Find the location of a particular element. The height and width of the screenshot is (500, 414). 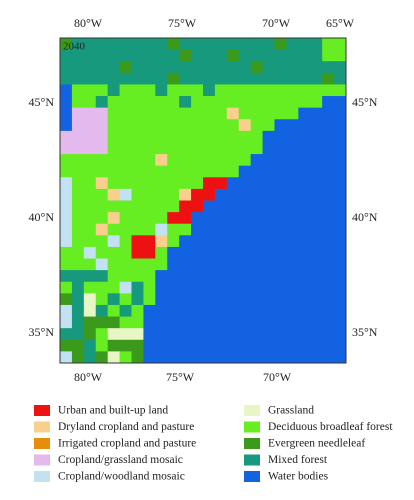

legend-swatch is located at coordinates (42, 460).